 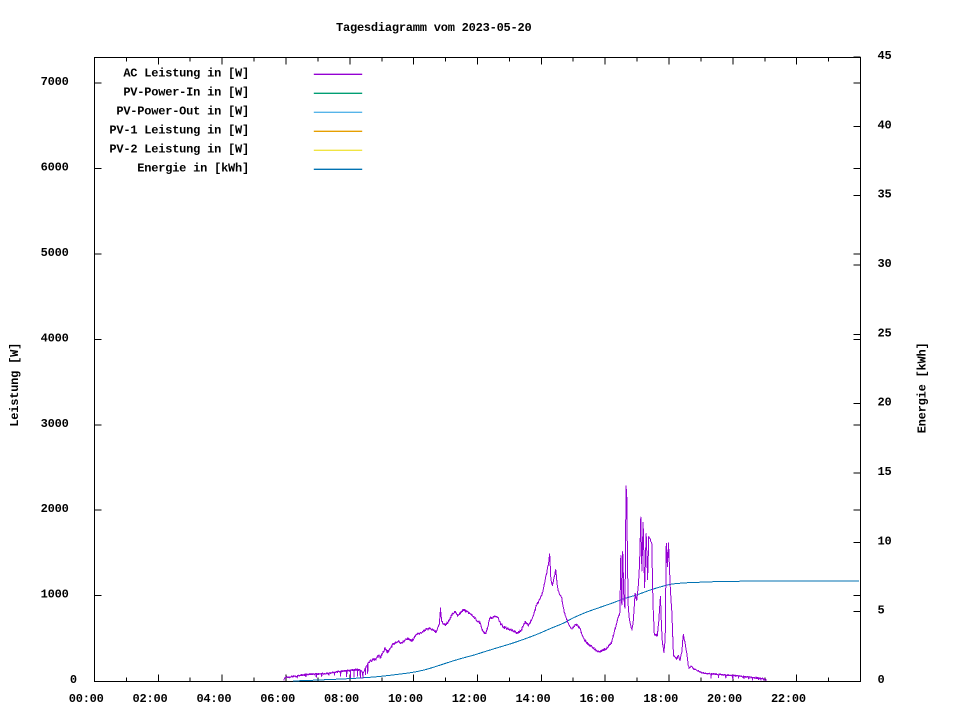 What do you see at coordinates (341, 699) in the screenshot?
I see `svg-text: 08:00` at bounding box center [341, 699].